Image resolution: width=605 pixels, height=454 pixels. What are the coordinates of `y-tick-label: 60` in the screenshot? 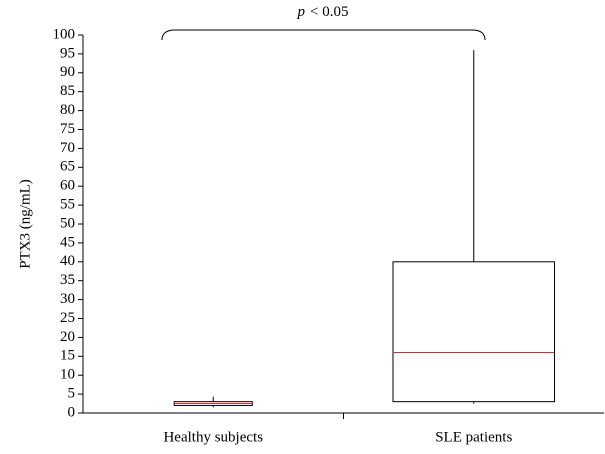 It's located at (67, 186).